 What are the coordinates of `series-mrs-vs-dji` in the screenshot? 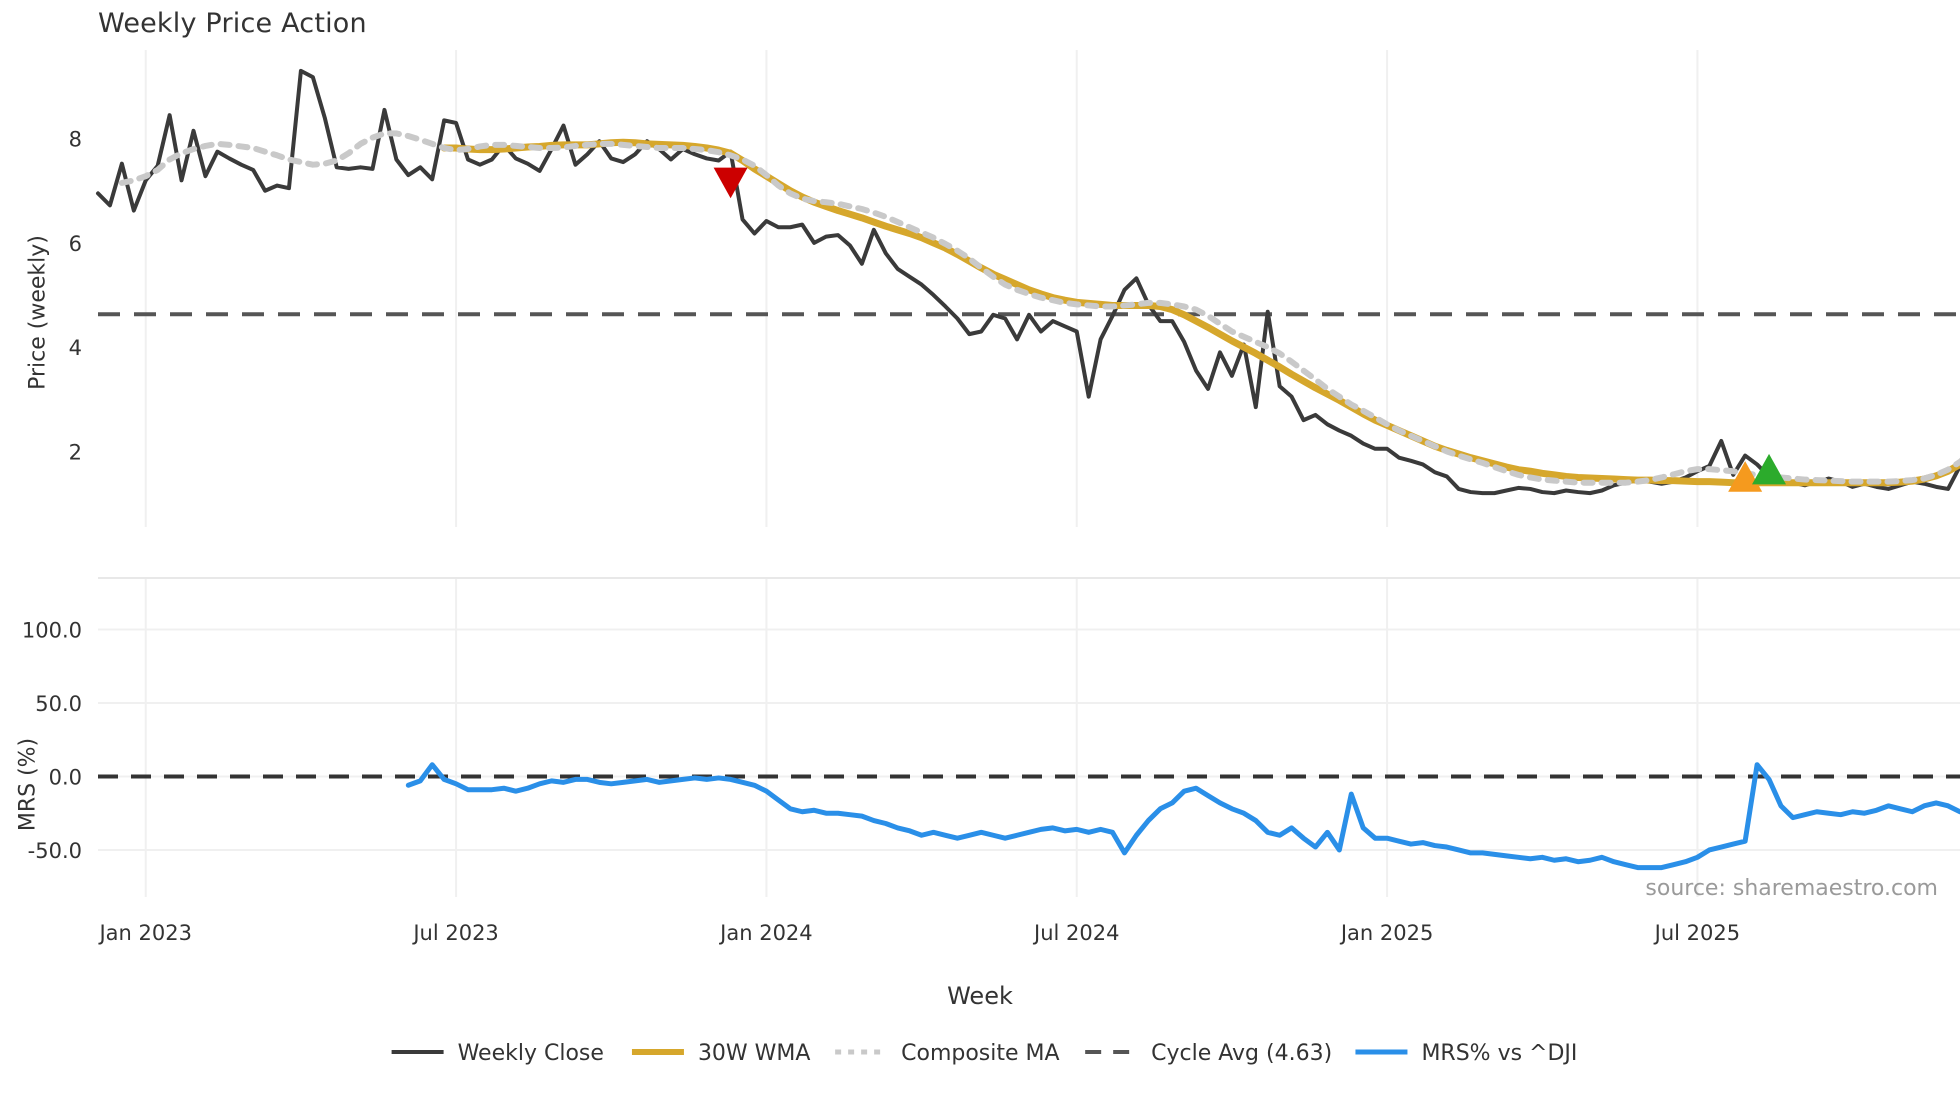 It's located at (1182, 816).